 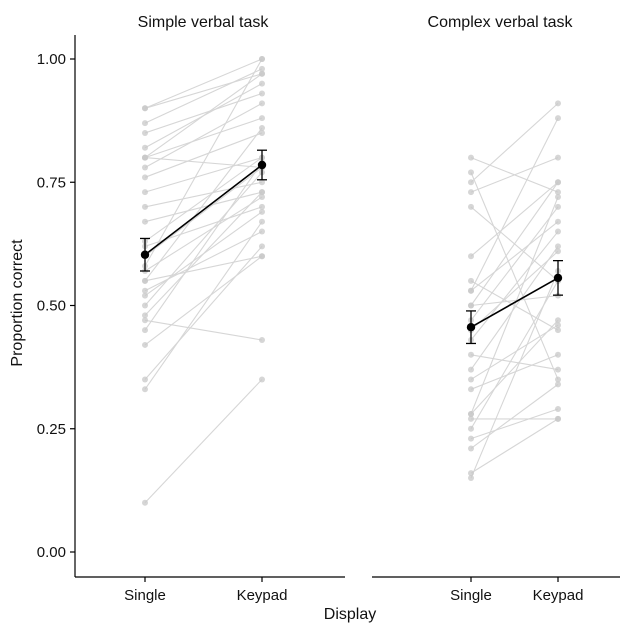 I want to click on x-tick-label: Keypad, so click(x=262, y=595).